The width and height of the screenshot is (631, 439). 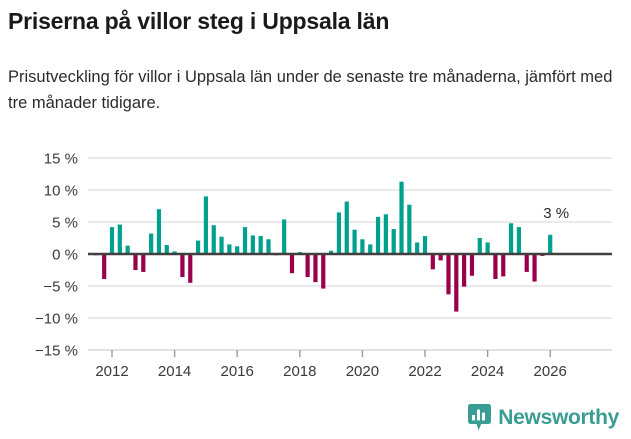 I want to click on chart-y-axis-labels: 15 % 10 % 5 % 0 % −5 % −10 % −15 %, so click(x=56, y=255).